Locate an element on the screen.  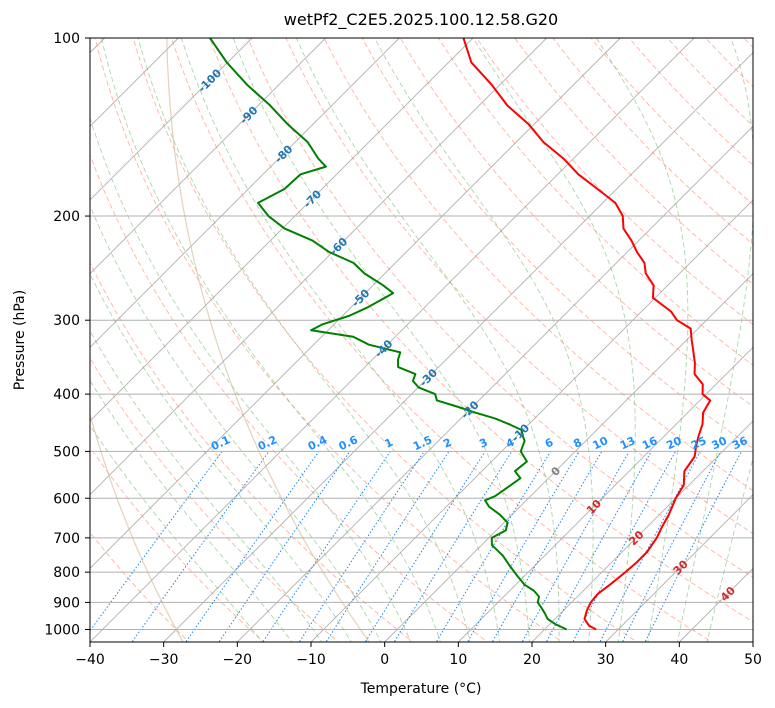
isotherm-label: 40 is located at coordinates (728, 594).